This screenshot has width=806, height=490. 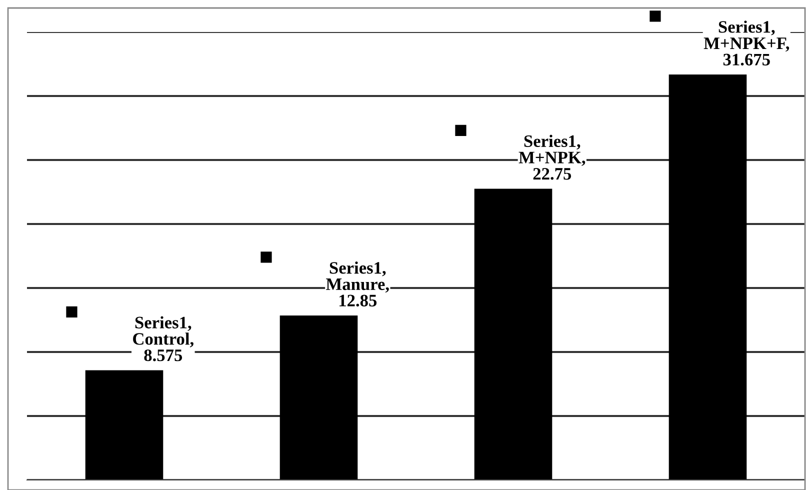 I want to click on data-label: Series1, M+NPK+F, 31.675, so click(x=747, y=43).